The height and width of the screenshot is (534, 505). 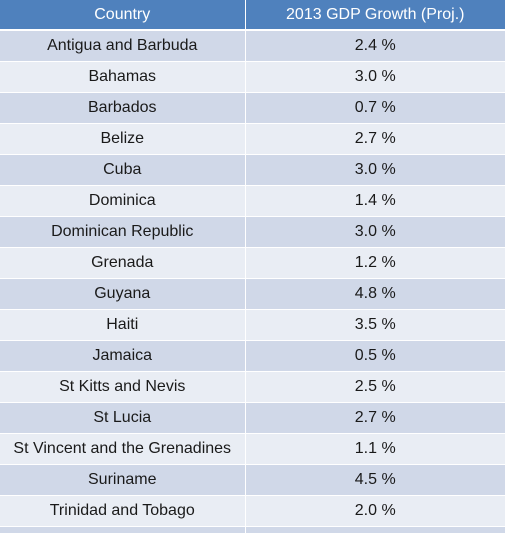 I want to click on table-row: St Lucia 2.7 %, so click(x=252, y=418).